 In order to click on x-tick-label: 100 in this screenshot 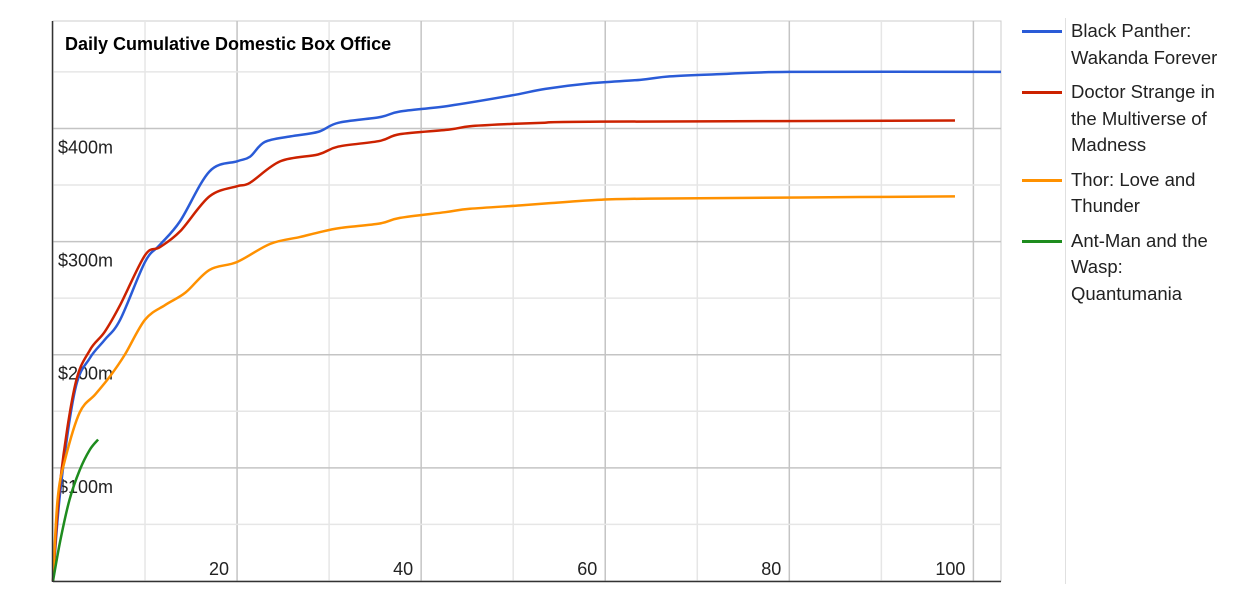, I will do `click(950, 569)`.